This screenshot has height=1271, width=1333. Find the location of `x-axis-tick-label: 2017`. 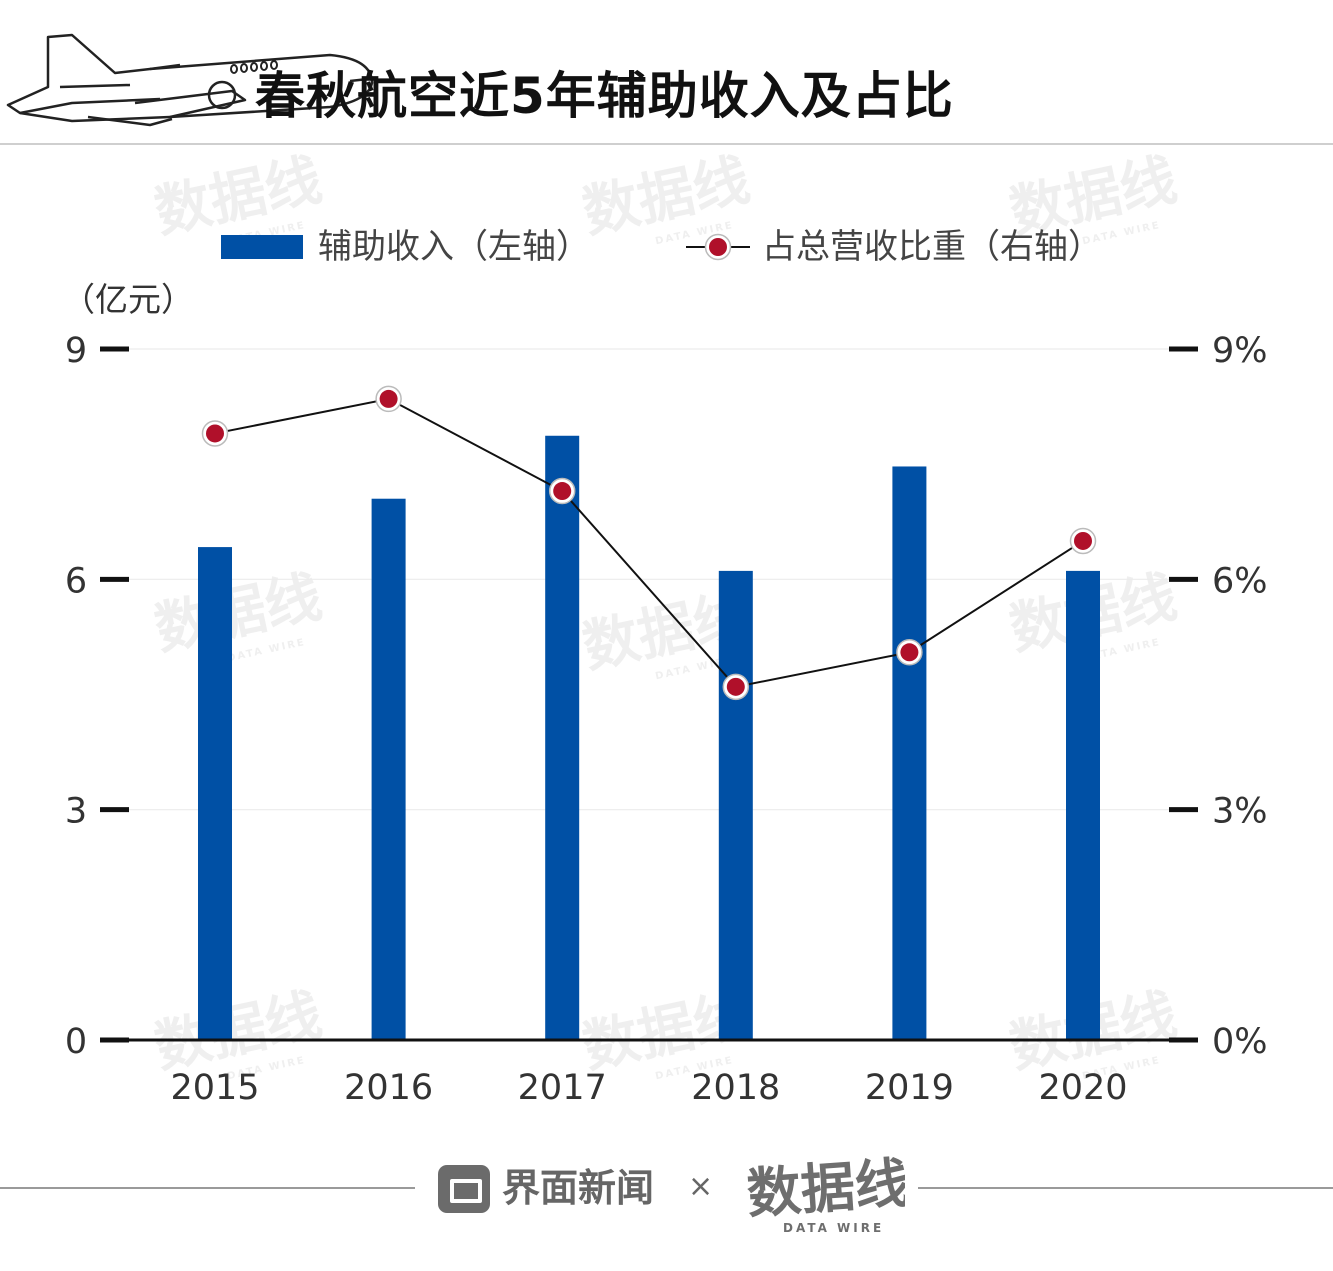

x-axis-tick-label: 2017 is located at coordinates (562, 1088).